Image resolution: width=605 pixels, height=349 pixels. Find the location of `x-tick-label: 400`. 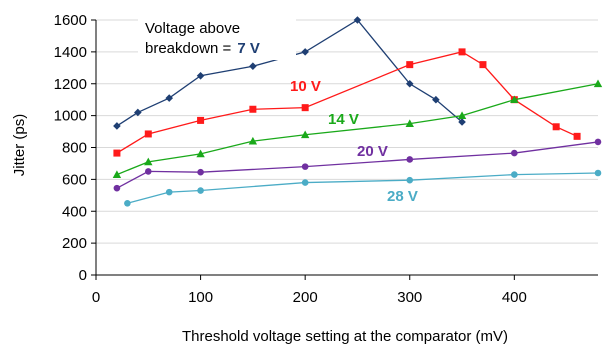

x-tick-label: 400 is located at coordinates (514, 297).